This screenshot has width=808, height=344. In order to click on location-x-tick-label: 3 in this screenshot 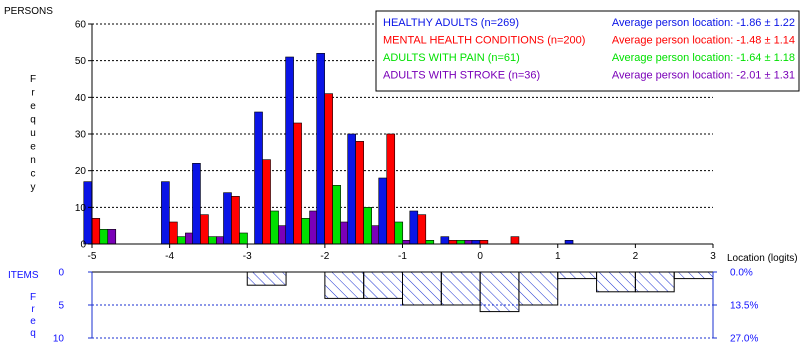, I will do `click(713, 256)`.